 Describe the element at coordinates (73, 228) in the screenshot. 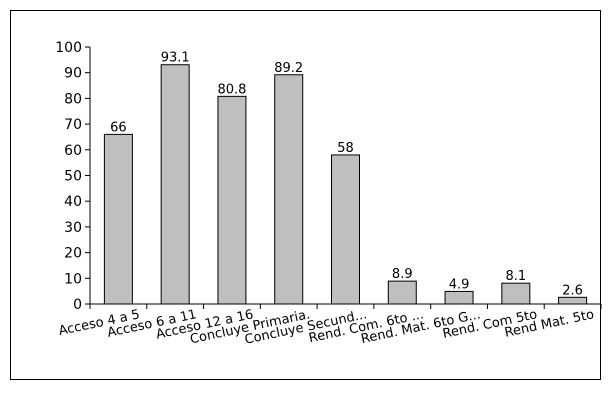

I see `y-tick-label: 30` at that location.